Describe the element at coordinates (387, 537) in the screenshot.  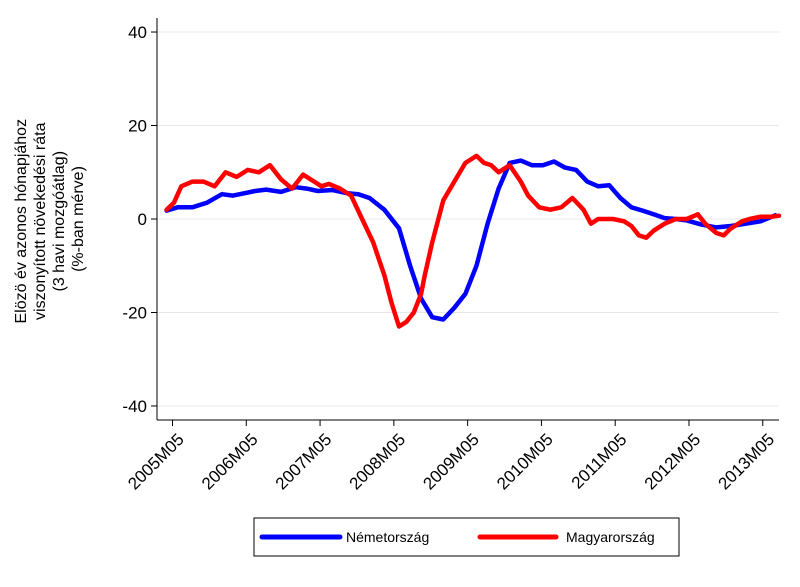
I see `legend-label-nemetorszag: Németország` at that location.